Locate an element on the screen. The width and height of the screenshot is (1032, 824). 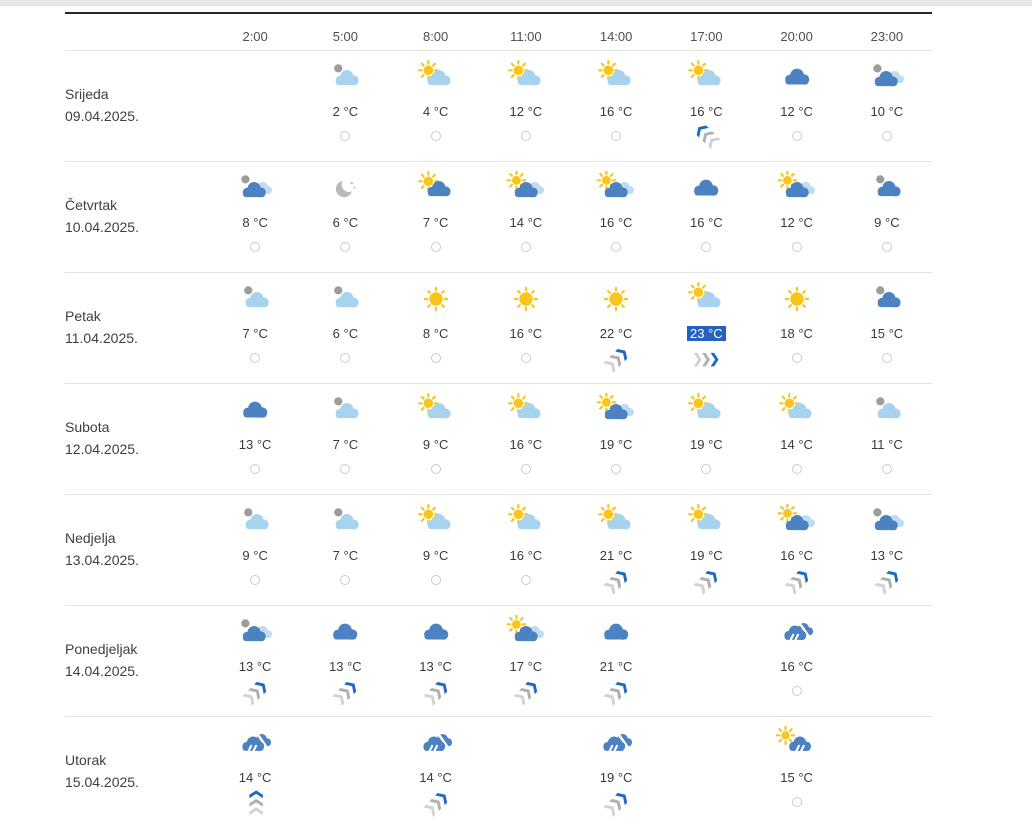
temperature: 10 °C is located at coordinates (887, 111).